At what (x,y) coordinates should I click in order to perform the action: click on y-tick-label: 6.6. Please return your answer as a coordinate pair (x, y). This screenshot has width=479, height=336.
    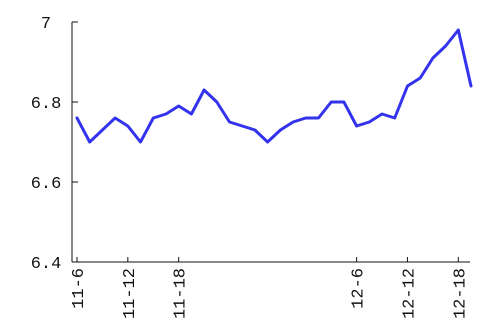
    Looking at the image, I should click on (46, 184).